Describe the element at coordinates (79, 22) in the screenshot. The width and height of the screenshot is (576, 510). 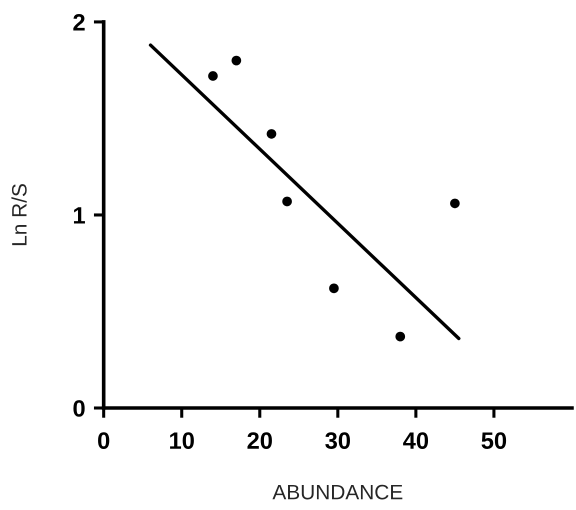
I see `y-tick-label: 2` at that location.